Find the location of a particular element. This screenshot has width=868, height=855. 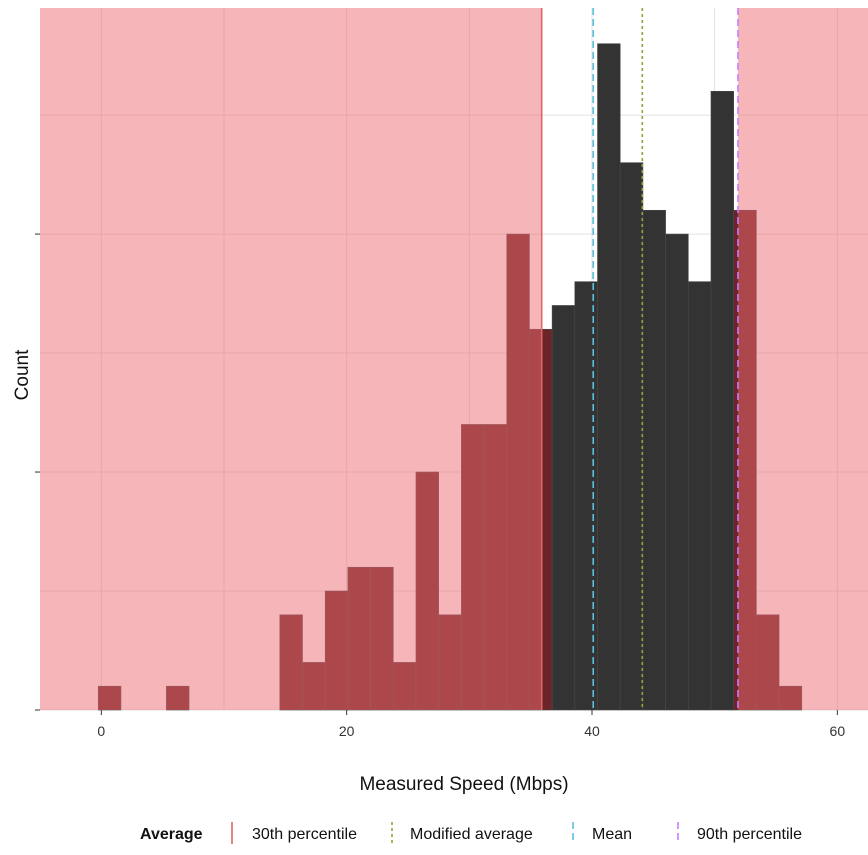

y-axis-title: Count is located at coordinates (22, 374).